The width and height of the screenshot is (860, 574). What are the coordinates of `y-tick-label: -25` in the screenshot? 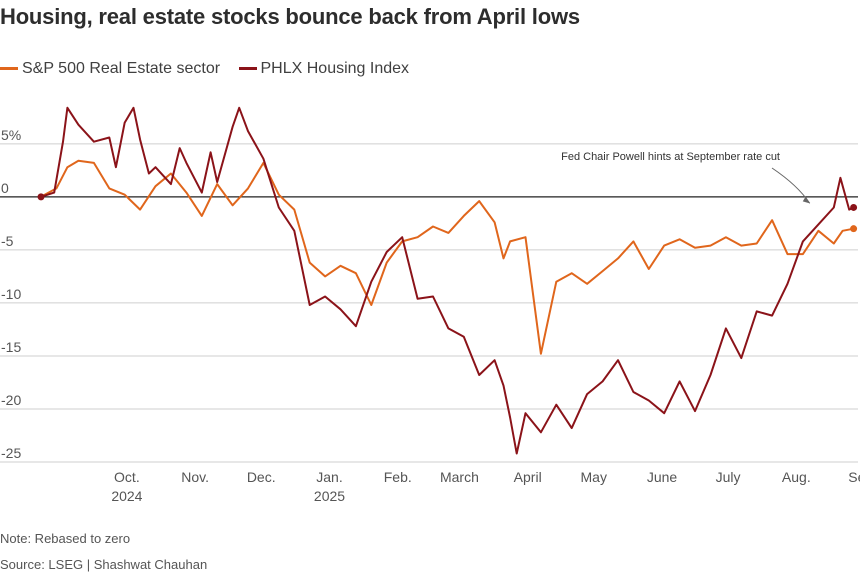 It's located at (11, 453).